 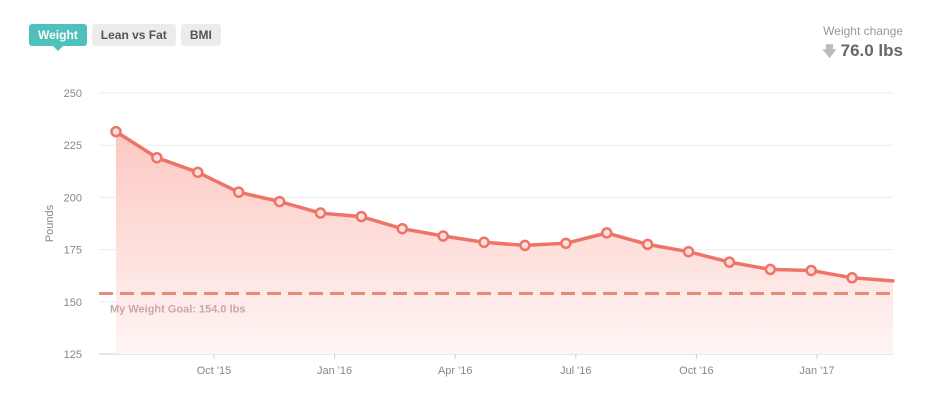 What do you see at coordinates (455, 371) in the screenshot?
I see `x-tick-label: Apr '16` at bounding box center [455, 371].